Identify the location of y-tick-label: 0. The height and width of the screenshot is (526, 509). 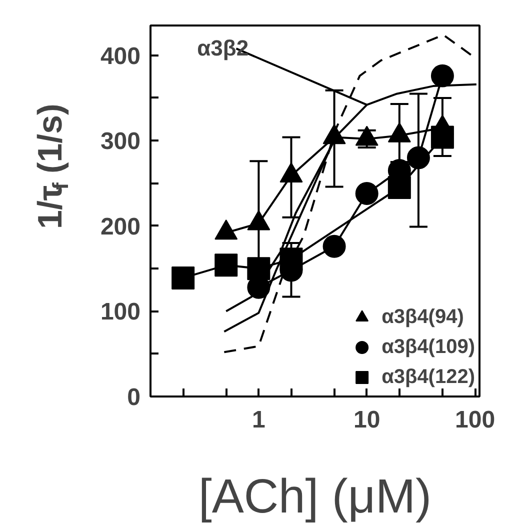
(134, 397).